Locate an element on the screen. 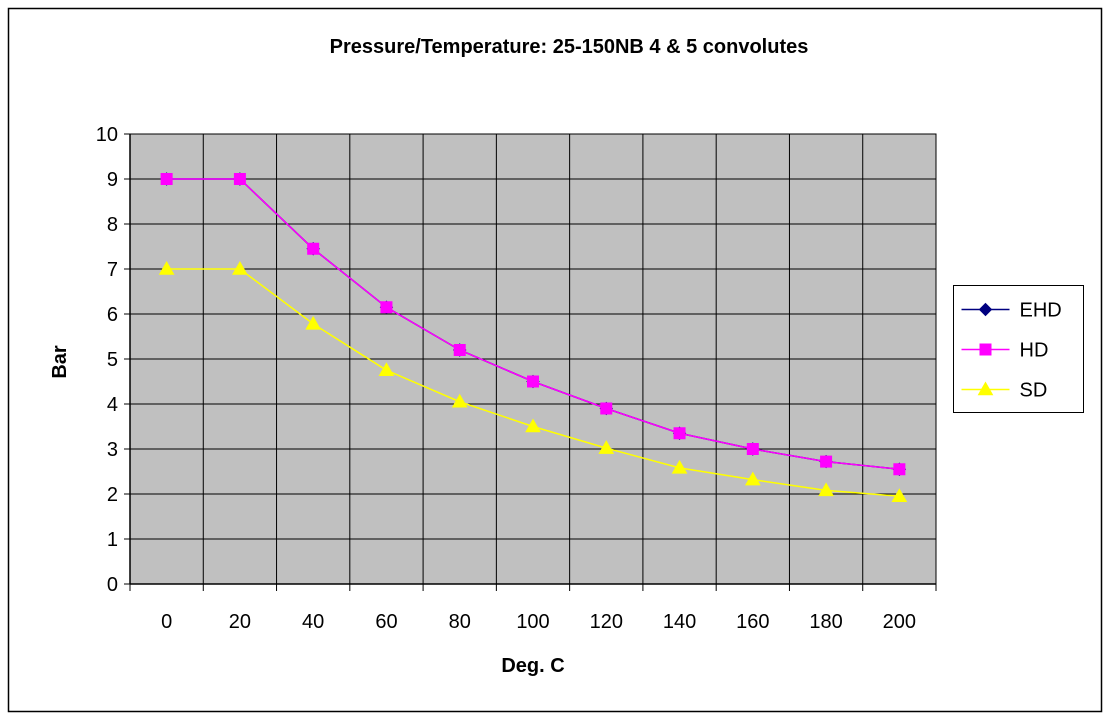  x-tick-label: 100 is located at coordinates (532, 622).